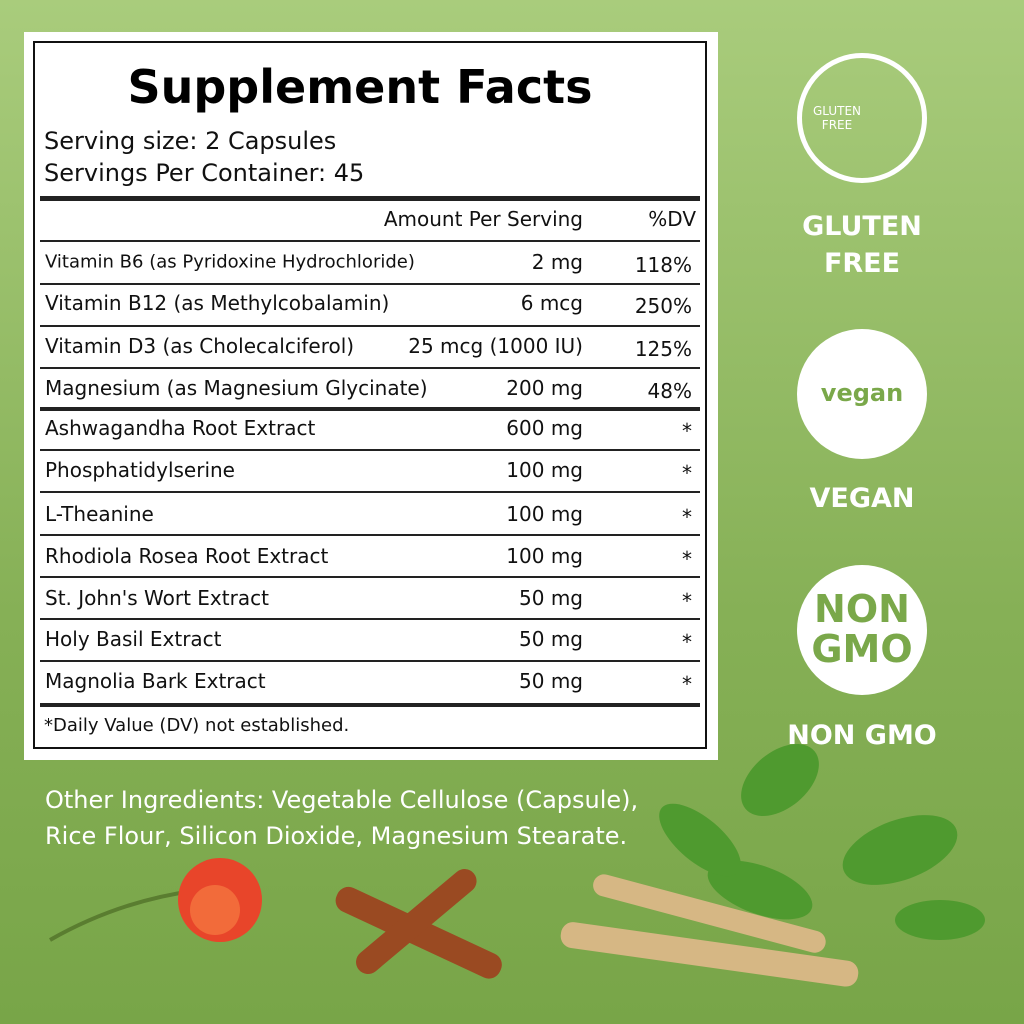 The image size is (1024, 1024). What do you see at coordinates (418, 924) in the screenshot?
I see `cinnamon` at bounding box center [418, 924].